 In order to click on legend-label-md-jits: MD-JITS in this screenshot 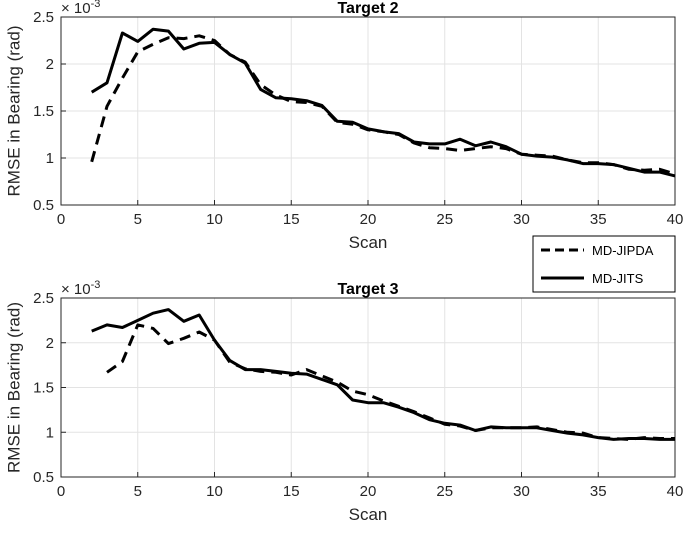, I will do `click(618, 278)`.